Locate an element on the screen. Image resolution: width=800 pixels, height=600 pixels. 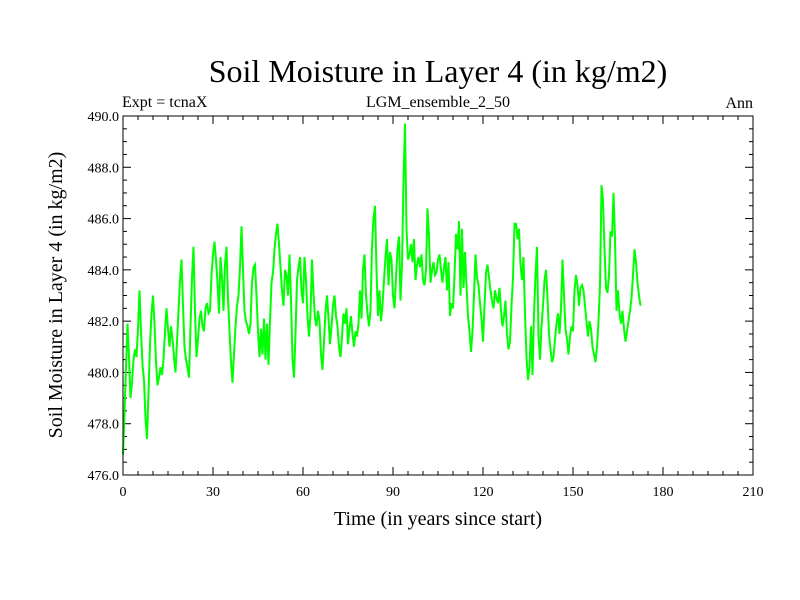
x-tick-label: 90 is located at coordinates (393, 492).